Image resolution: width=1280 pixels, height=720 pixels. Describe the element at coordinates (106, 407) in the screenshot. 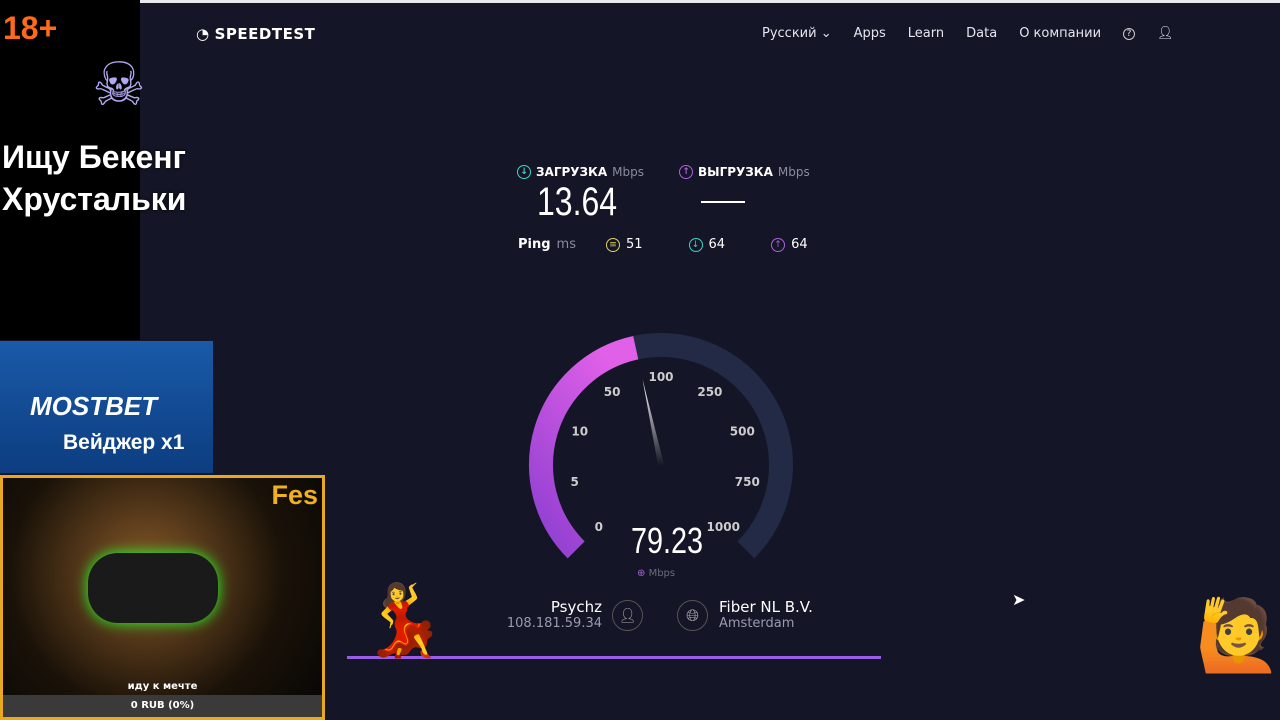

I see `mostbet-banner: MOSTBET Вейджер x1` at that location.